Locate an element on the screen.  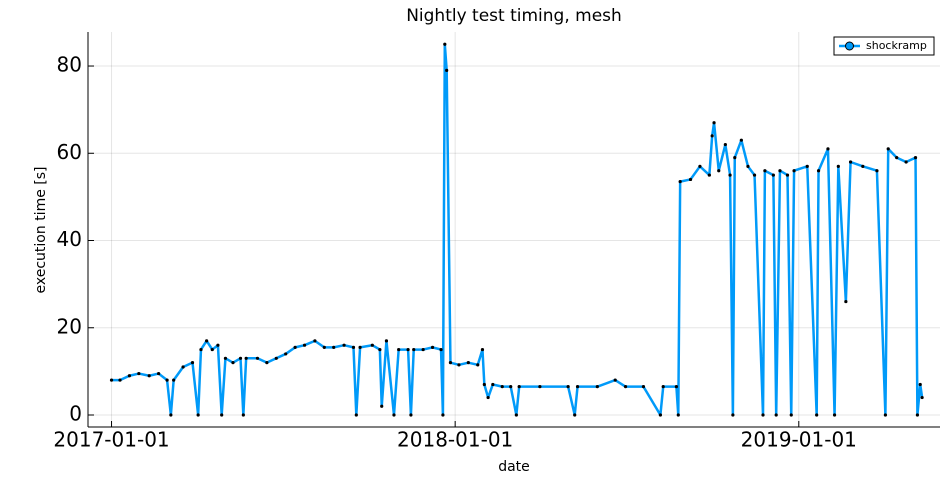
x-tick-label: 2018-01-01 is located at coordinates (455, 440).